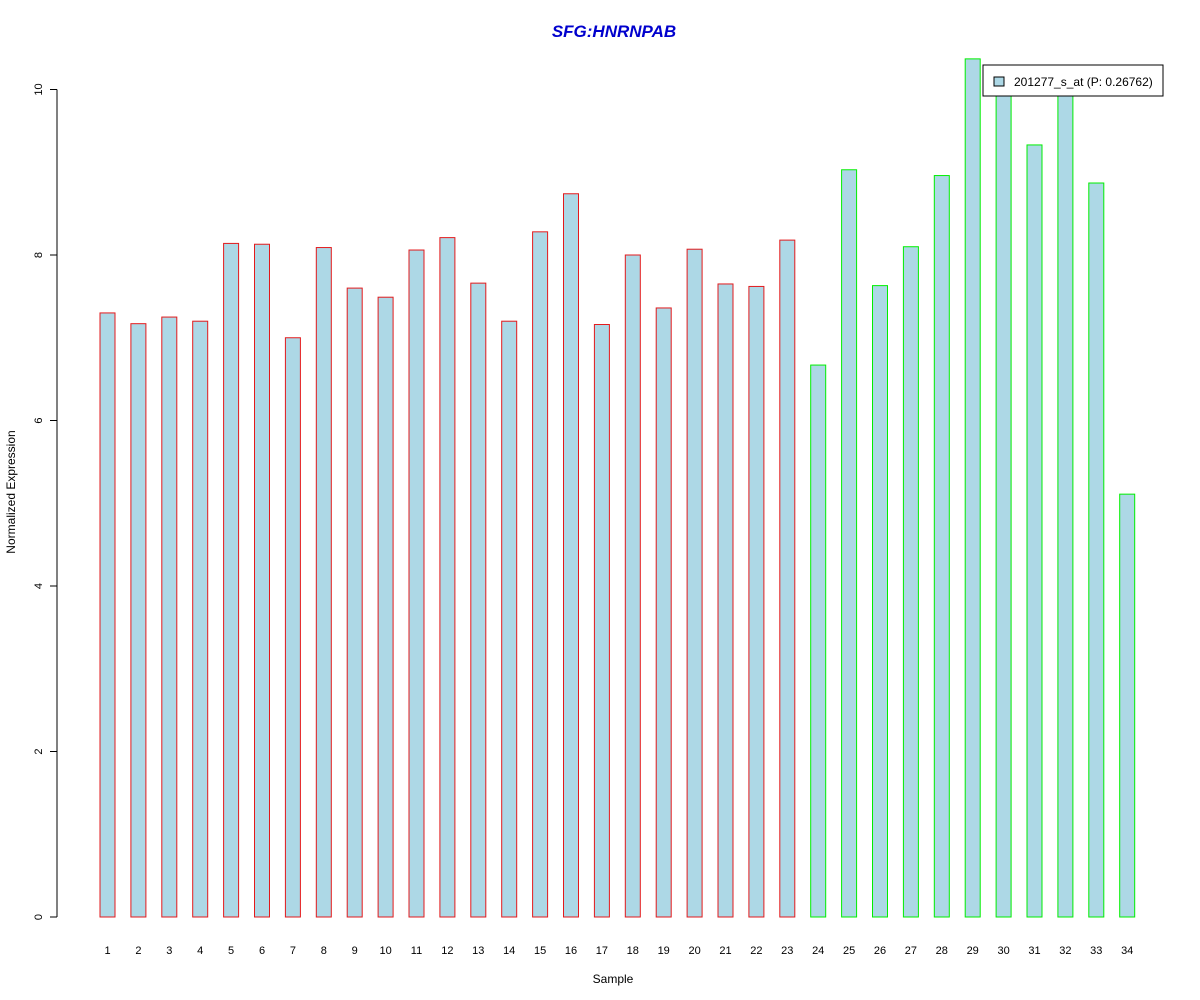 Image resolution: width=1200 pixels, height=1000 pixels. I want to click on x-tick-label: 26, so click(880, 951).